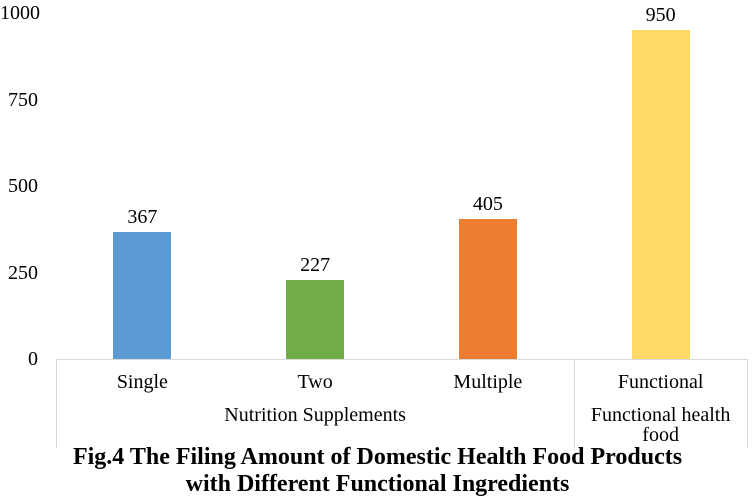 The image size is (755, 504). What do you see at coordinates (487, 203) in the screenshot?
I see `bar-value-label: 405` at bounding box center [487, 203].